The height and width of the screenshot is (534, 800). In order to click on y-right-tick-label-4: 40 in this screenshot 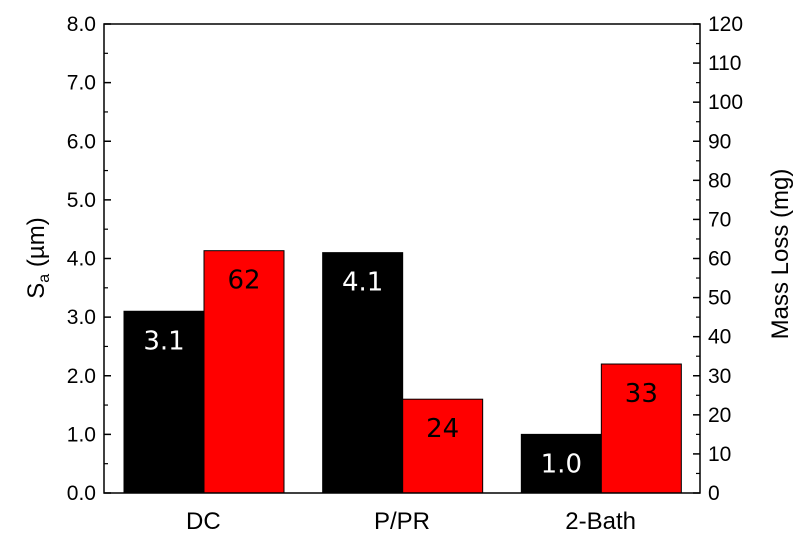, I will do `click(719, 337)`.